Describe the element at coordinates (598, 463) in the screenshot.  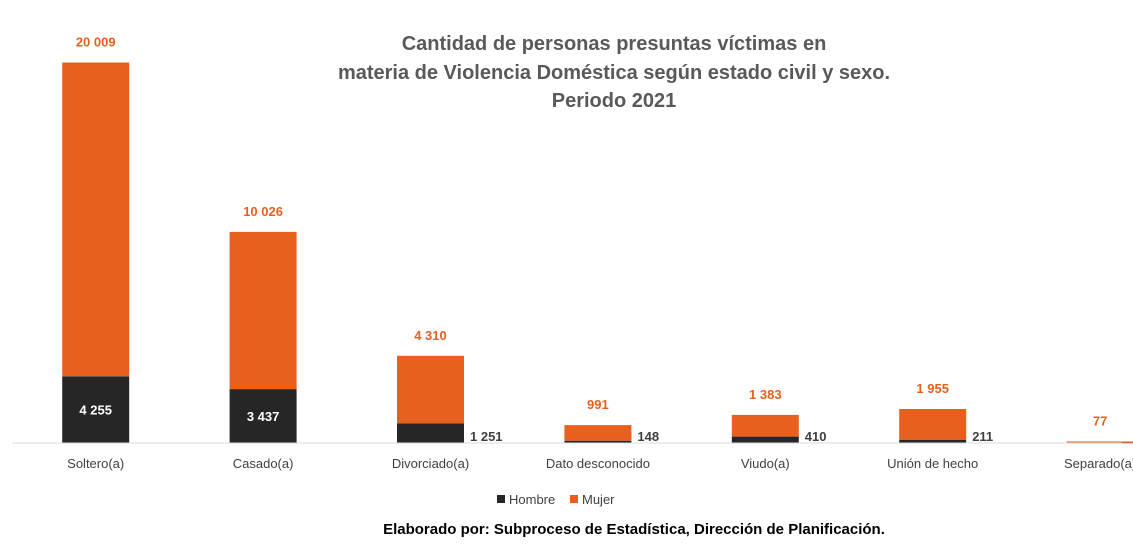
I see `x-tick-label: Dato desconocido` at that location.